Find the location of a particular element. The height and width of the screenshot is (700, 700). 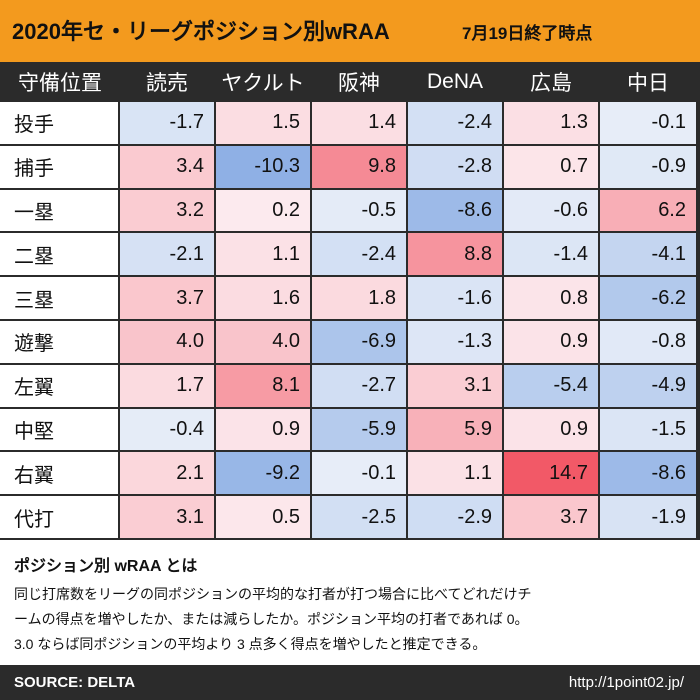

data-cell: 1.3 is located at coordinates (551, 123).